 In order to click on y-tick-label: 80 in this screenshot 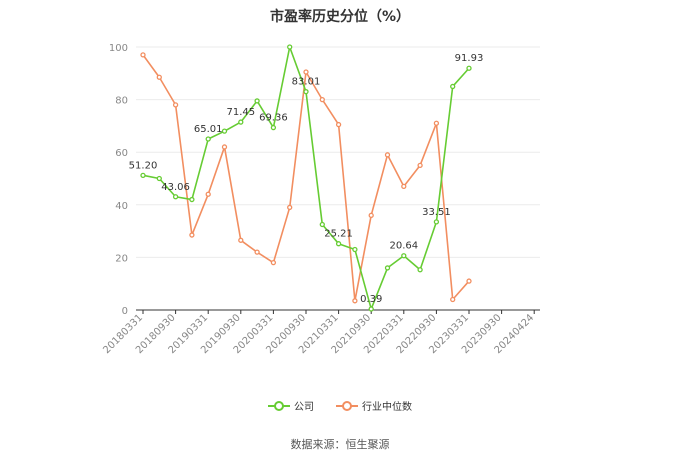, I will do `click(121, 101)`.